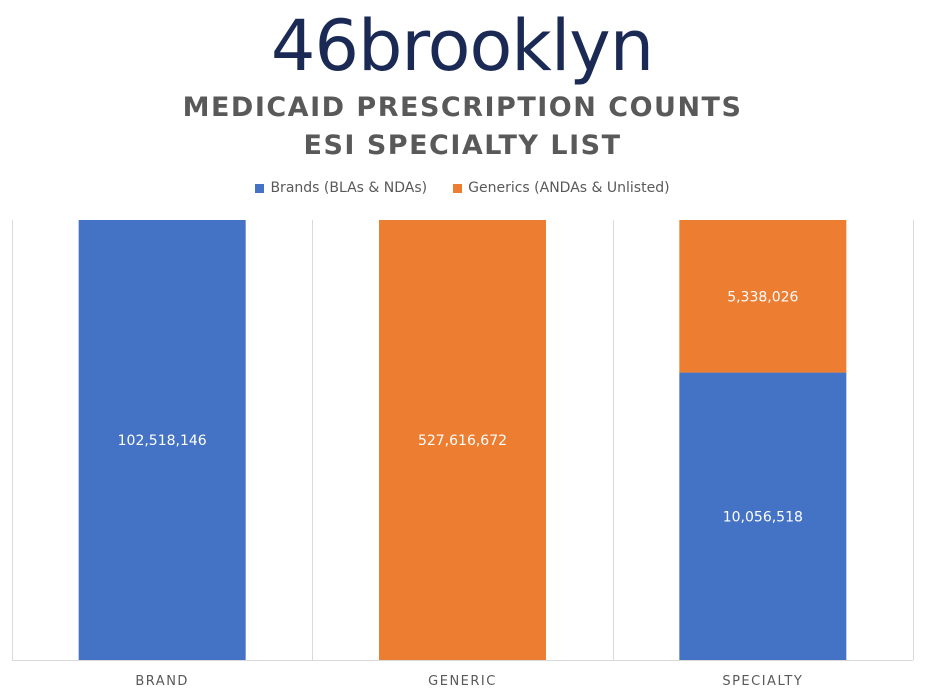  I want to click on legend-swatch-generics, so click(458, 188).